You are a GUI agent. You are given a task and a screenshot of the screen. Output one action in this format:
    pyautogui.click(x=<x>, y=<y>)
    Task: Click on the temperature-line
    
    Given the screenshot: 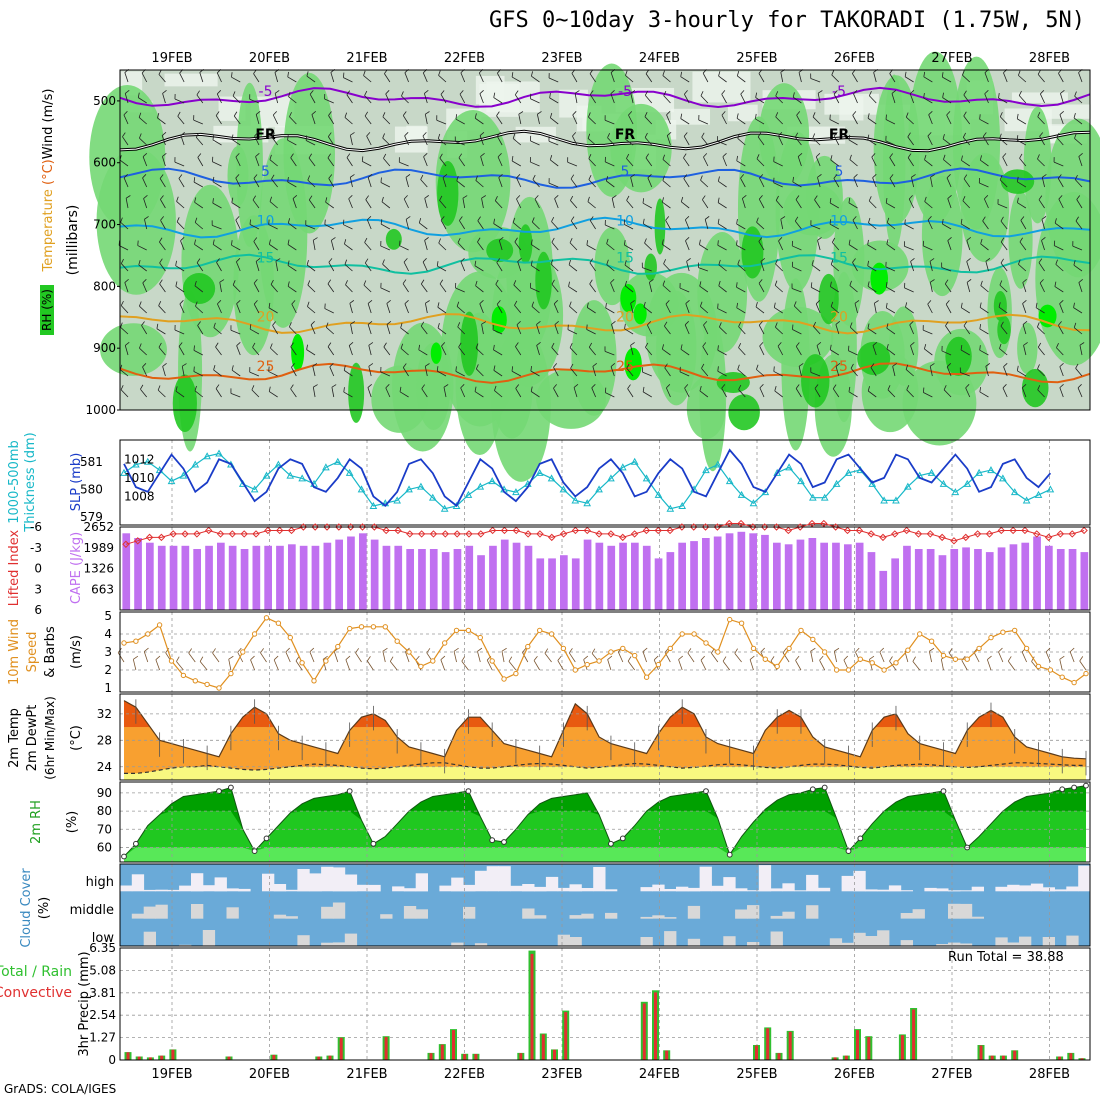 What is the action you would take?
    pyautogui.click(x=605, y=730)
    